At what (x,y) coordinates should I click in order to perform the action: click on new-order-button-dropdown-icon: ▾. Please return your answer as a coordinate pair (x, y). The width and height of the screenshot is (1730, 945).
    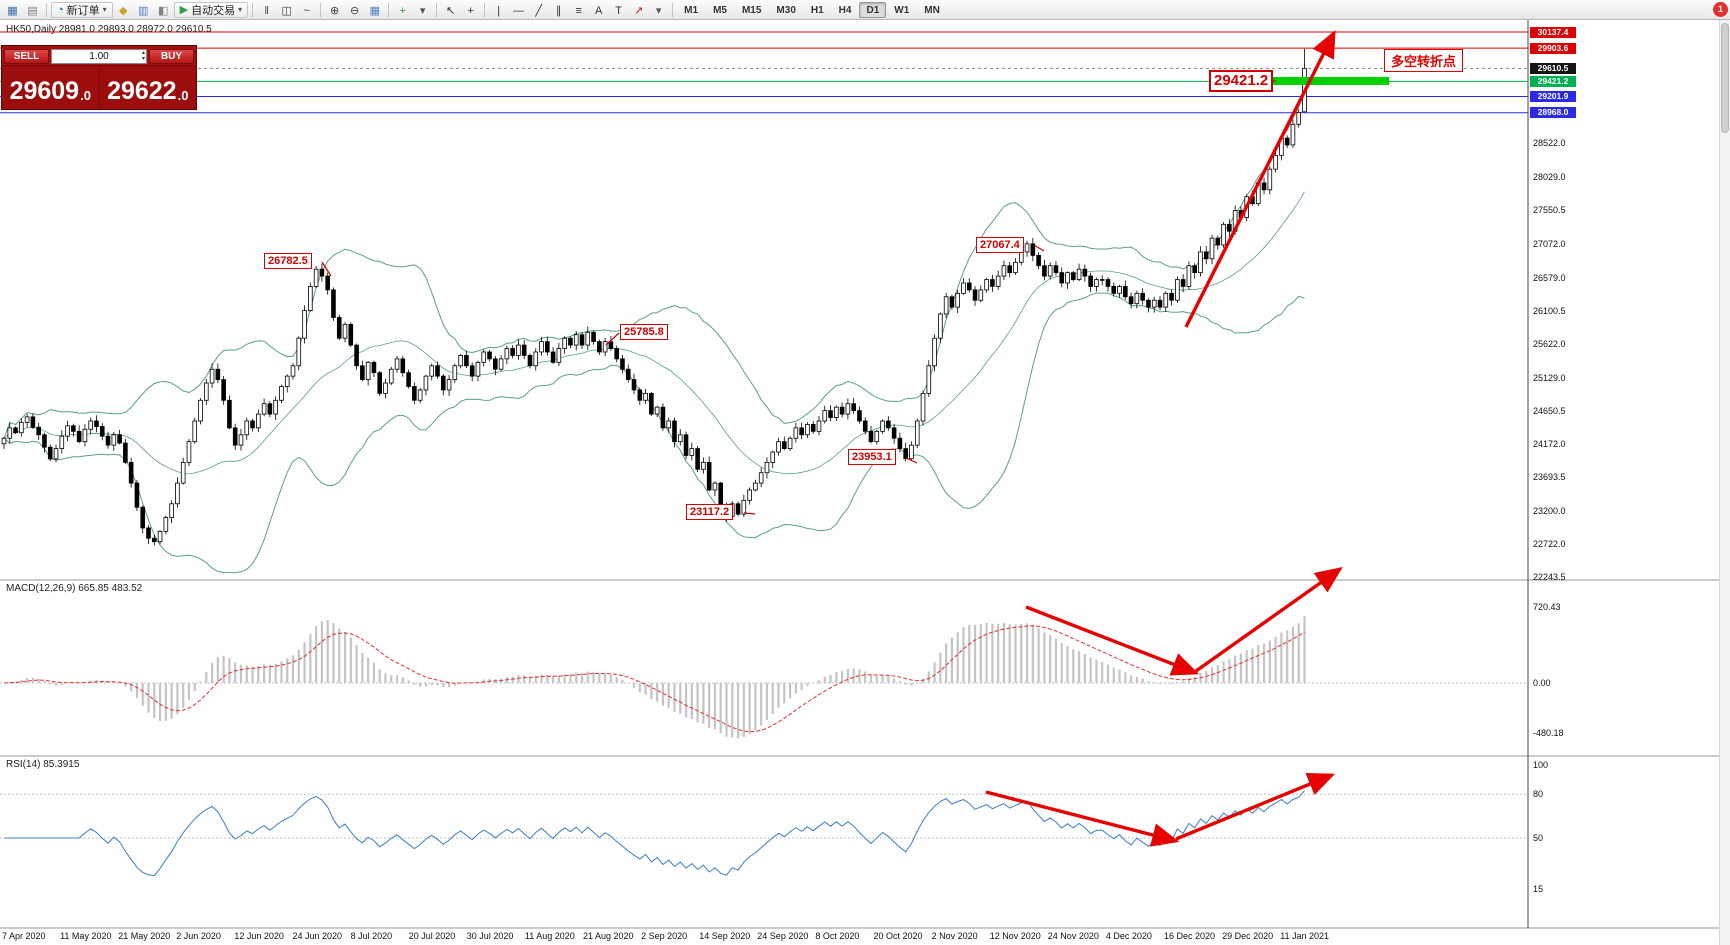
    Looking at the image, I should click on (104, 9).